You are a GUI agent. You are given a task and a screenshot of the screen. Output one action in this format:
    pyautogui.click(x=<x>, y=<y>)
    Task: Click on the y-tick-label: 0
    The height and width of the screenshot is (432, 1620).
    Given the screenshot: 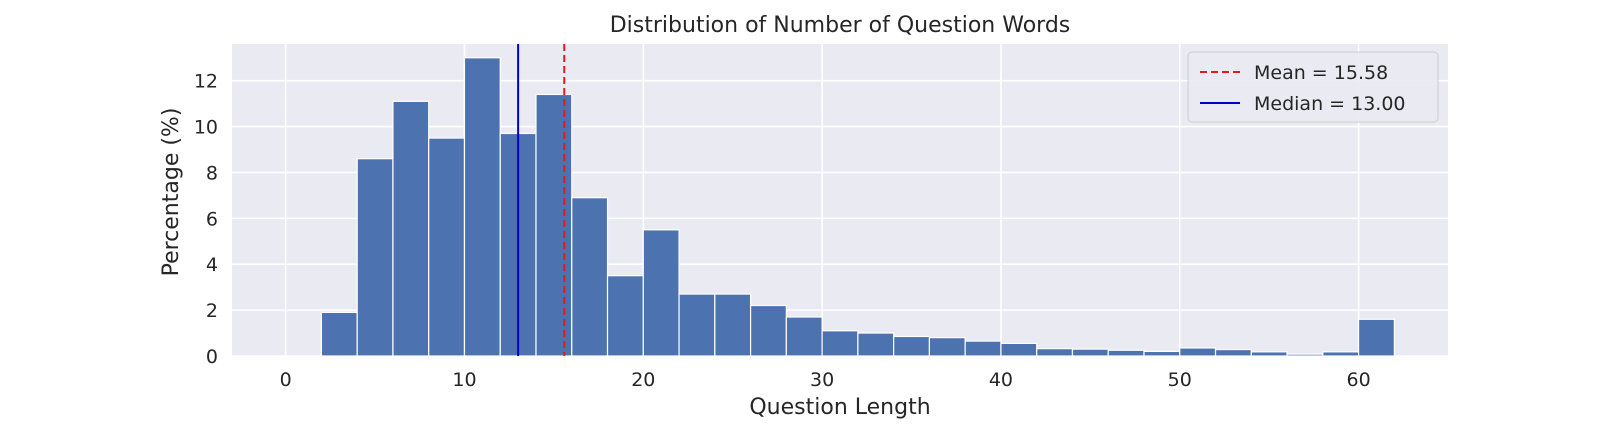 What is the action you would take?
    pyautogui.click(x=212, y=357)
    